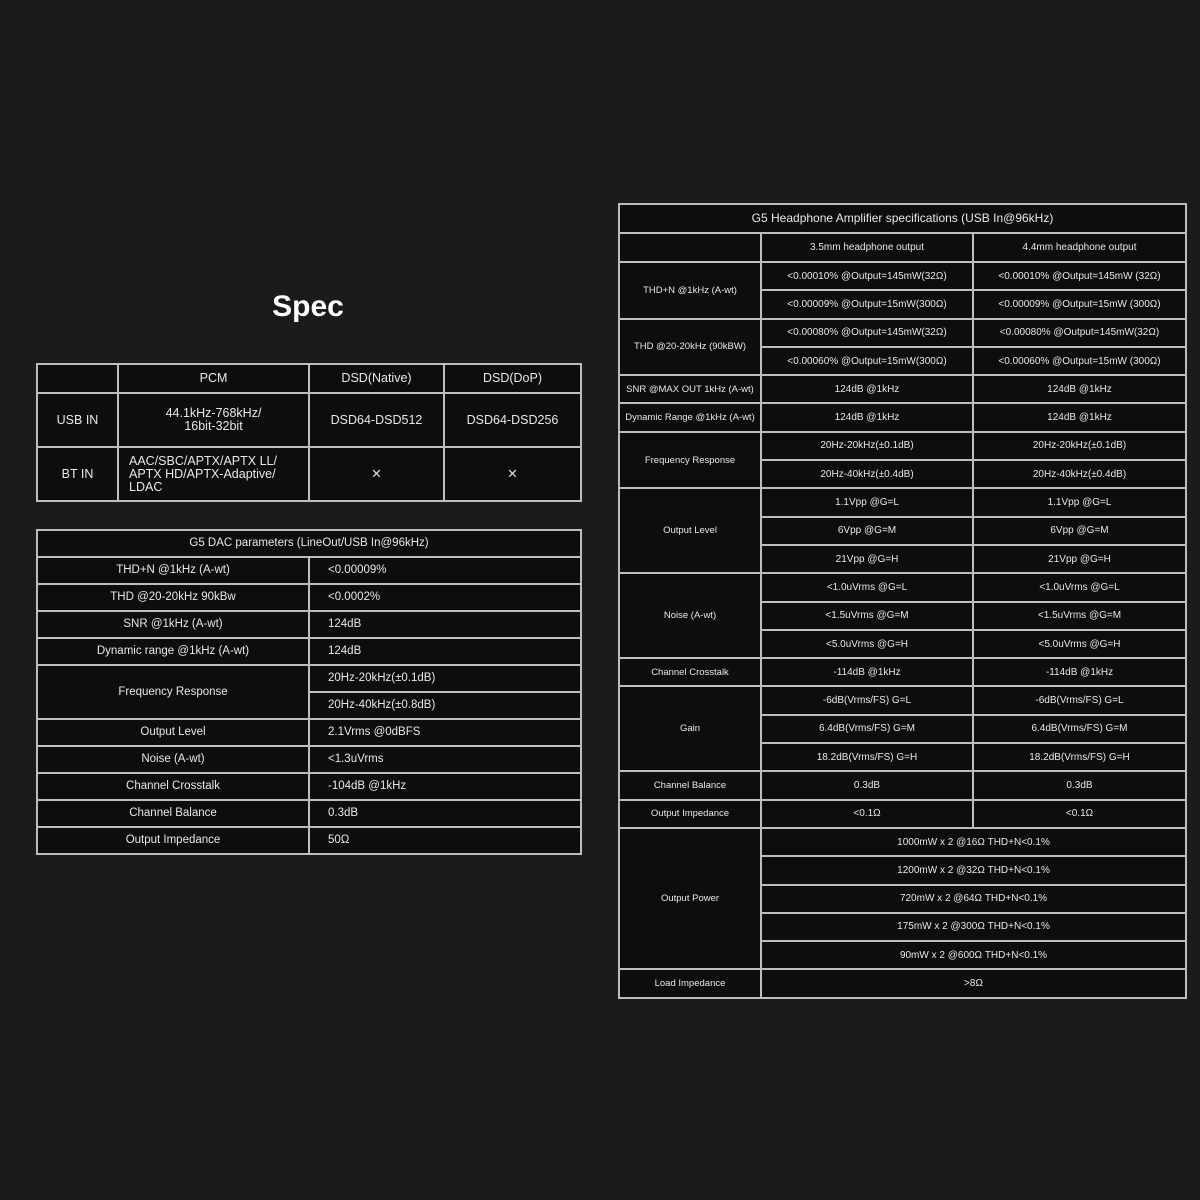 This screenshot has width=1200, height=1200. Describe the element at coordinates (1079, 785) in the screenshot. I see `row-value: 0.3dB` at that location.